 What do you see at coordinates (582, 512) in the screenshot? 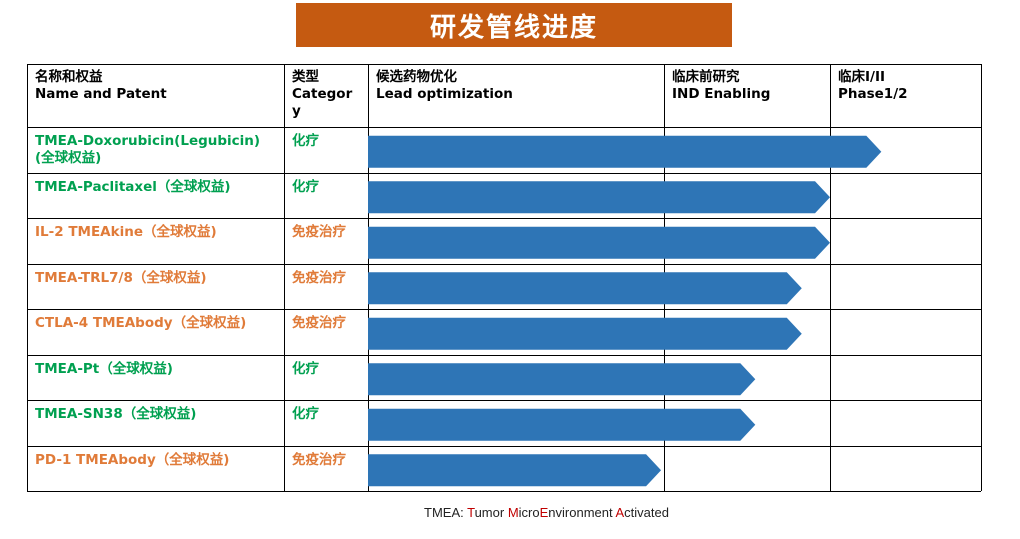
I see `footnote-word-nvironment: nvironment` at bounding box center [582, 512].